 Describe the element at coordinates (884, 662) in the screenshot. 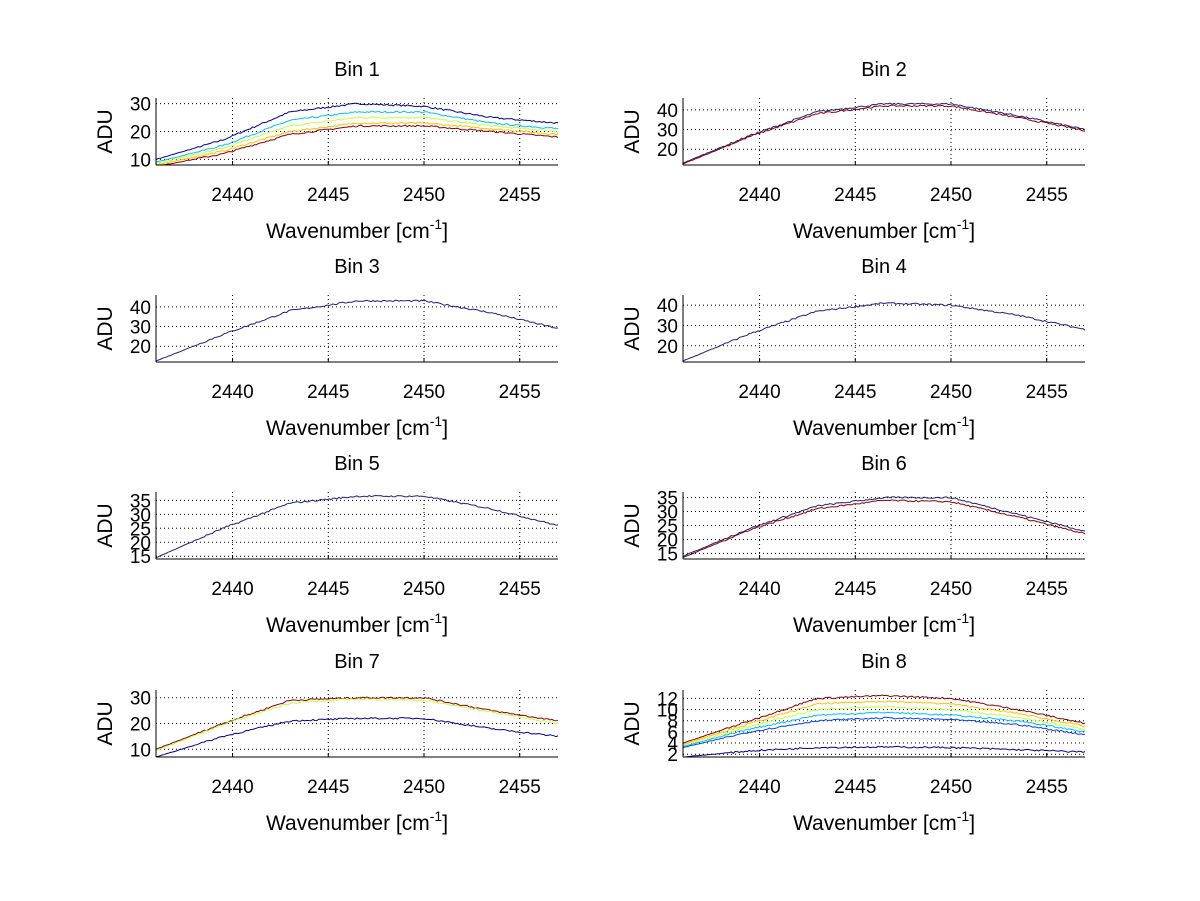

I see `subplot-title: Bin 8` at that location.